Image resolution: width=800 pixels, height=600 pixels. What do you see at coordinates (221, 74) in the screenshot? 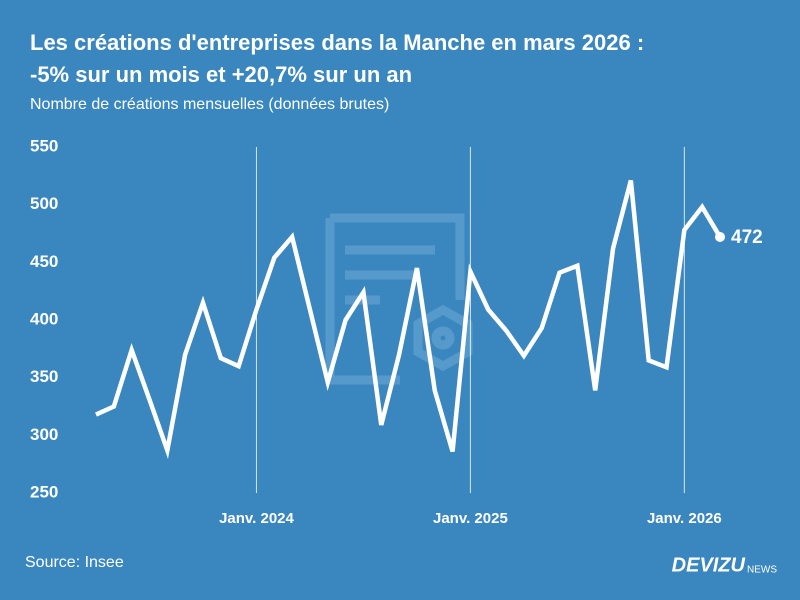
I see `chart-title-line2: -5% sur un mois et +20,7% sur un an` at bounding box center [221, 74].